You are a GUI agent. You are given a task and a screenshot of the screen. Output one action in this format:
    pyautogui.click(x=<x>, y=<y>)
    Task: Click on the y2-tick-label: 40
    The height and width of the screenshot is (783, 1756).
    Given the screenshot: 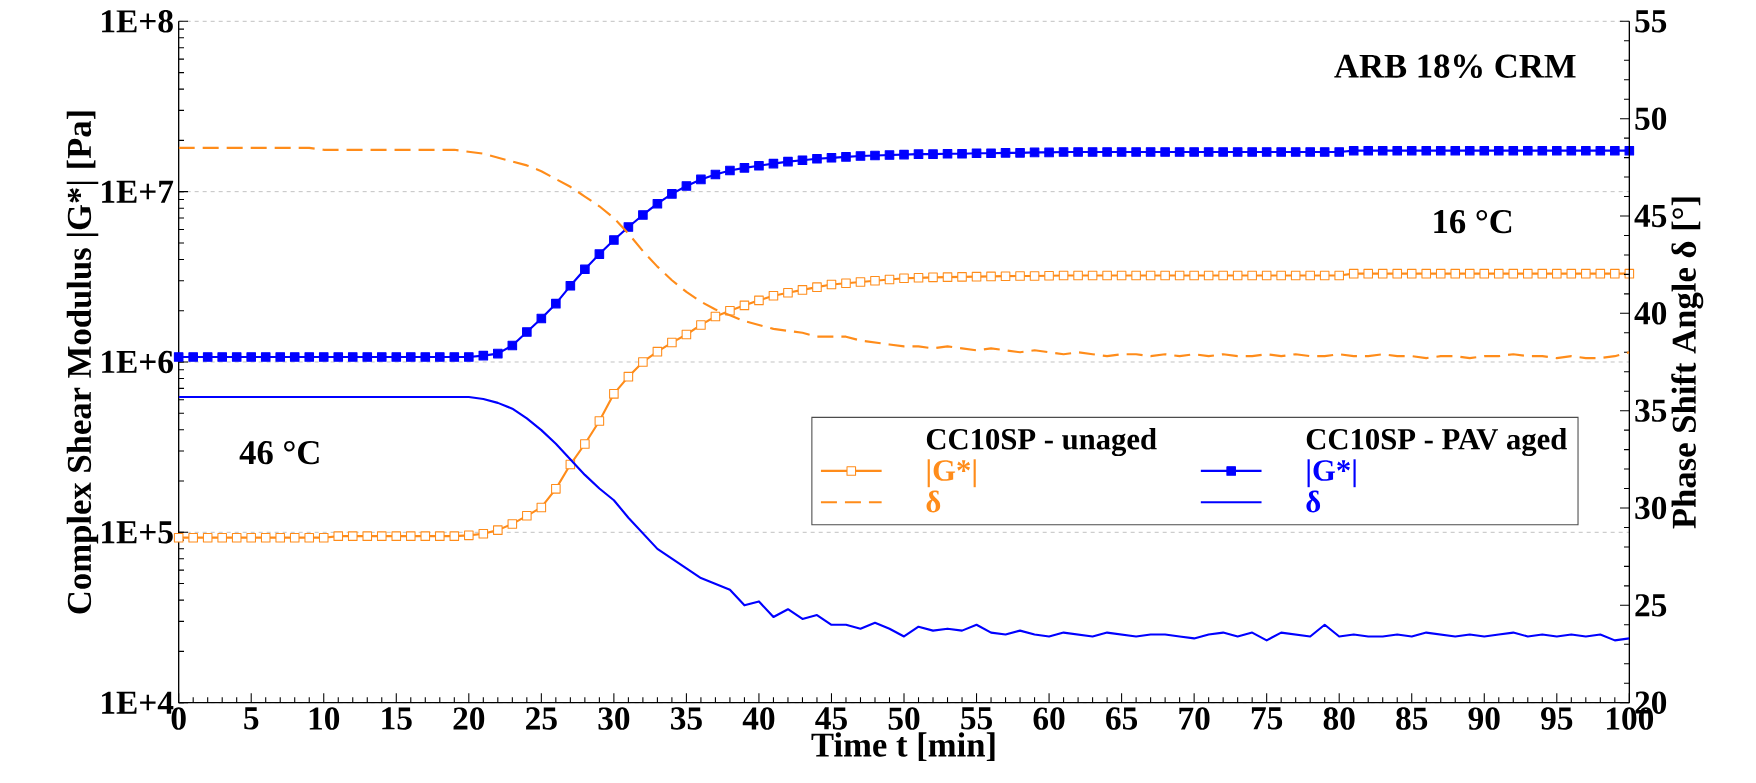 What is the action you would take?
    pyautogui.click(x=1650, y=313)
    